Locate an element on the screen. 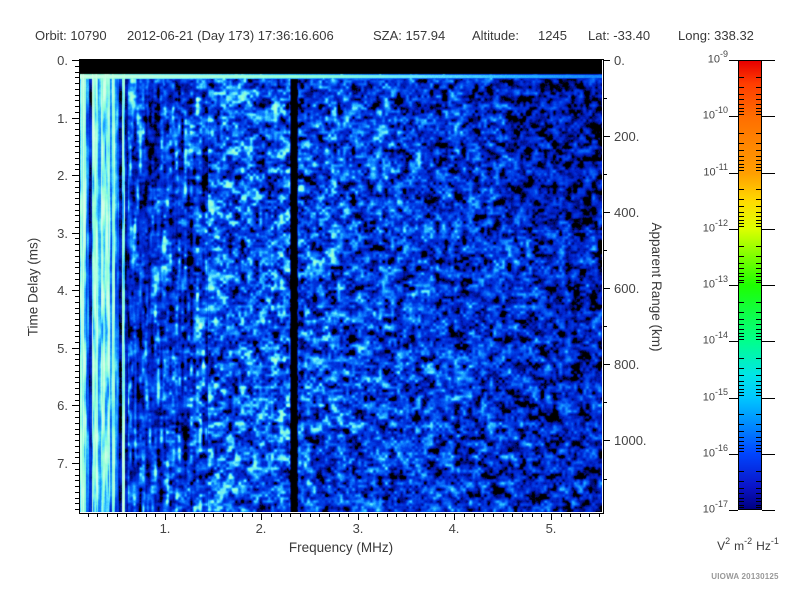 The height and width of the screenshot is (600, 800). y-tick-label: 1. is located at coordinates (62, 118).